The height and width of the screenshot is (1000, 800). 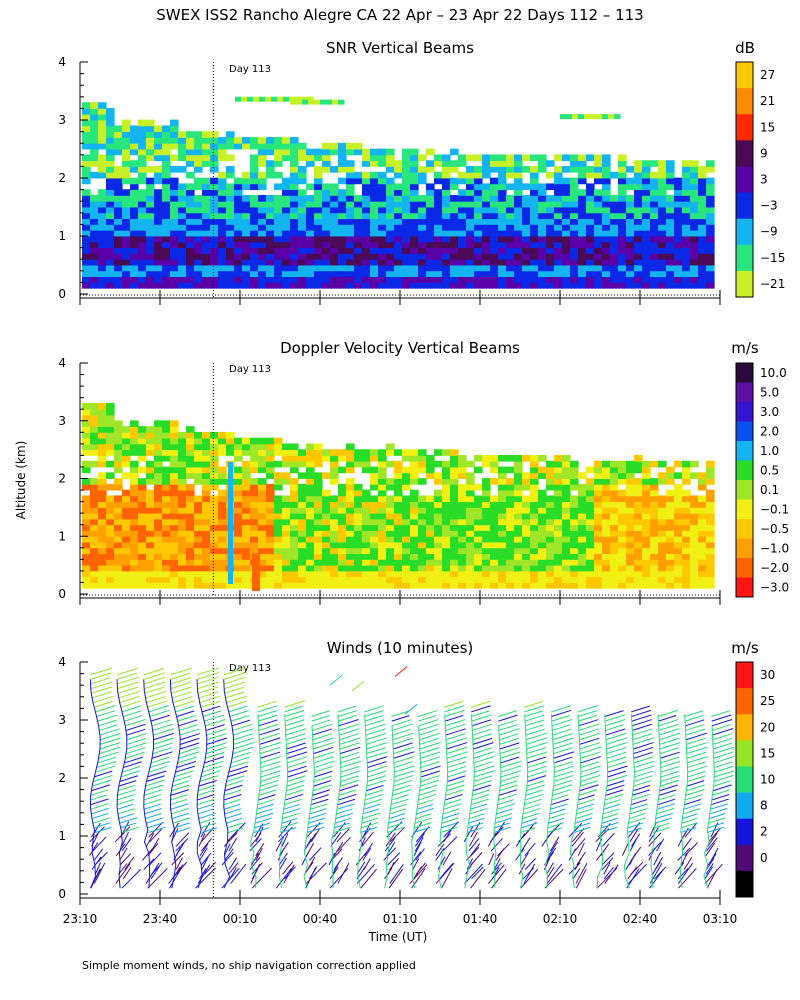 I want to click on snr-colorbar-swatch, so click(x=744, y=206).